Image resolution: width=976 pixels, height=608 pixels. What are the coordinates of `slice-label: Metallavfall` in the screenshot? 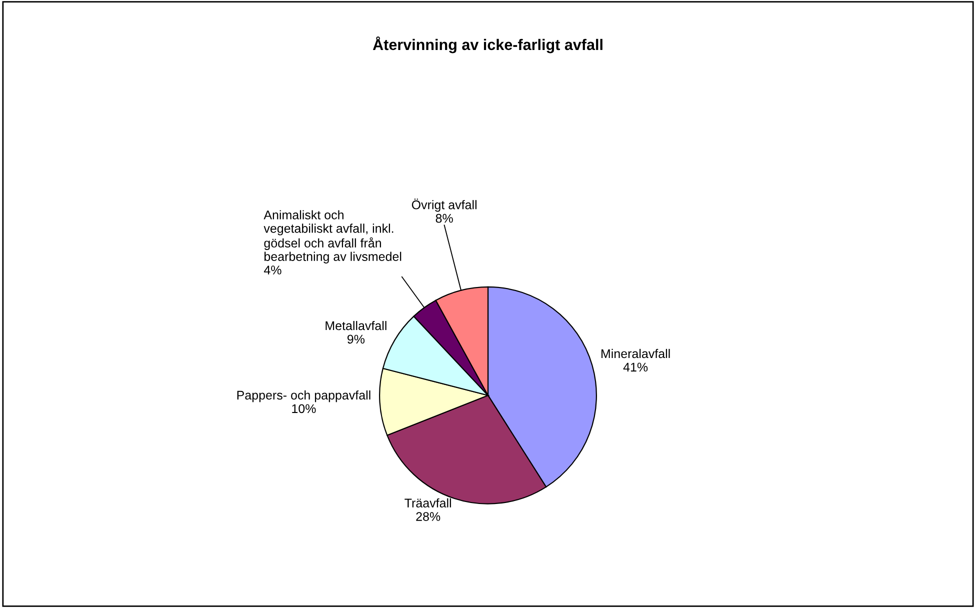 It's located at (356, 325).